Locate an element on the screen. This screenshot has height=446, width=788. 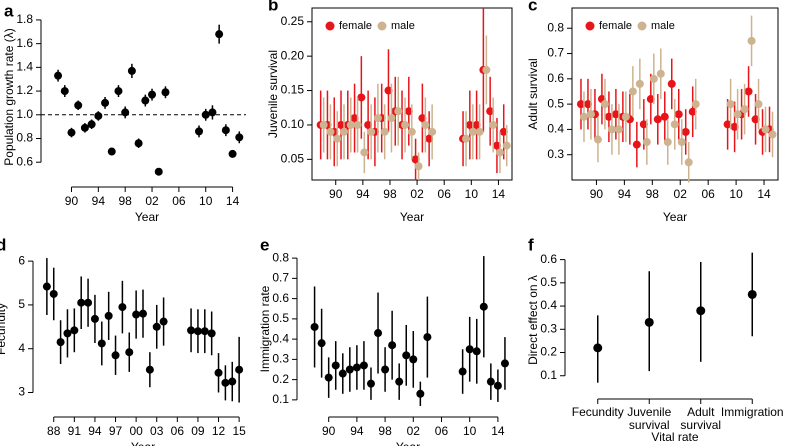
legend-label: male is located at coordinates (663, 26).